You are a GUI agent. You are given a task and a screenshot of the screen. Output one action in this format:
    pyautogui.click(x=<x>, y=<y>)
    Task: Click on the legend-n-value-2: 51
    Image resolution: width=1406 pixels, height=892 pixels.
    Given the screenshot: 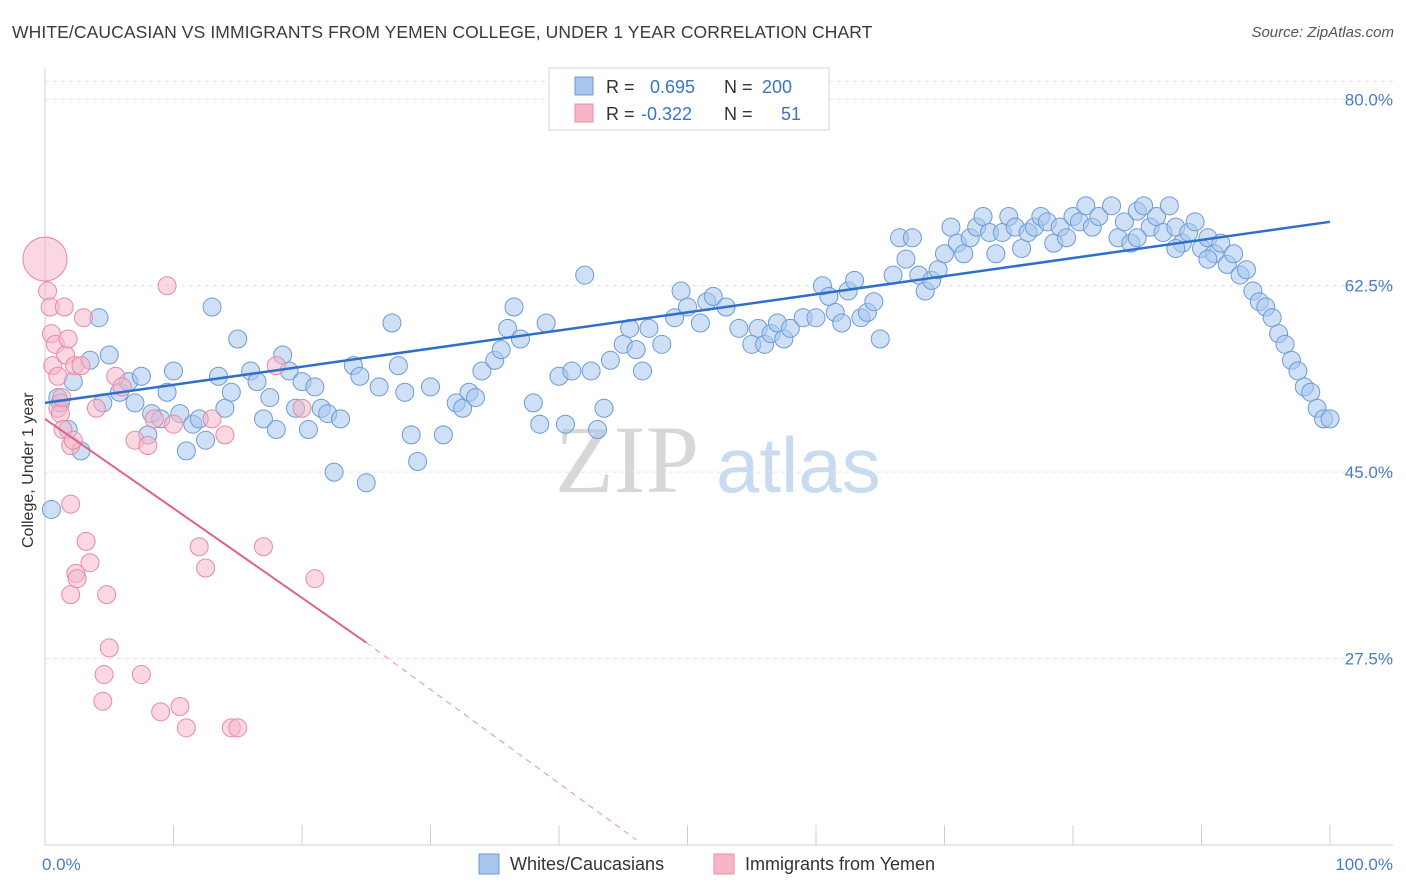 What is the action you would take?
    pyautogui.click(x=791, y=114)
    